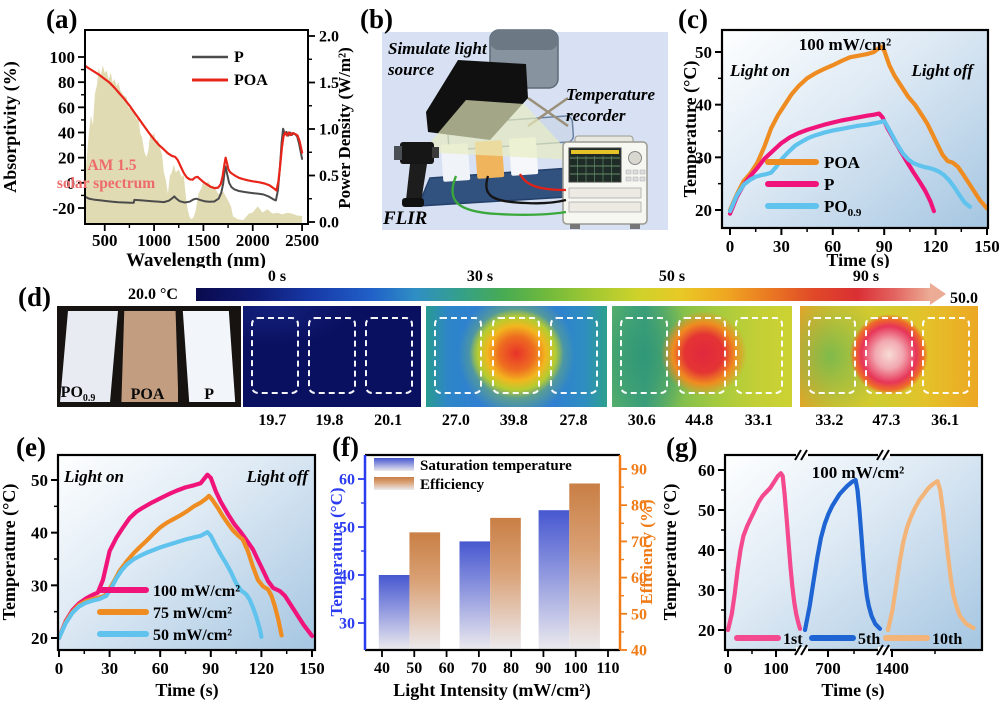 This screenshot has height=703, width=999. What do you see at coordinates (192, 635) in the screenshot?
I see `svg-text: 50 mW/cm²` at bounding box center [192, 635].